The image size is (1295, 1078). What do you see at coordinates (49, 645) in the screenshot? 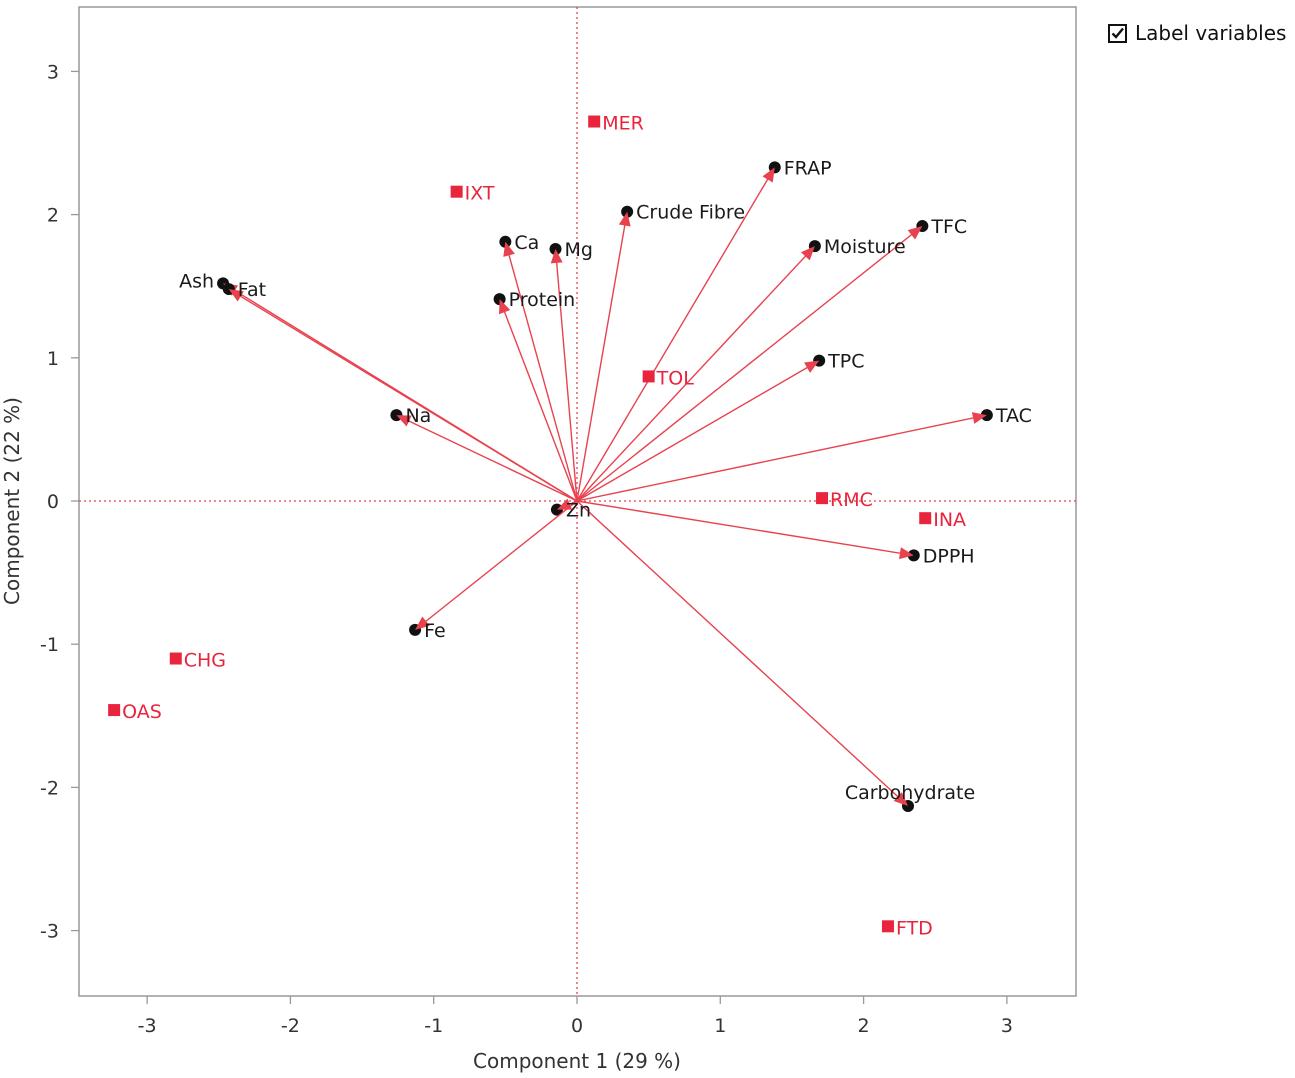
I see `y-tick-label: -1` at bounding box center [49, 645].